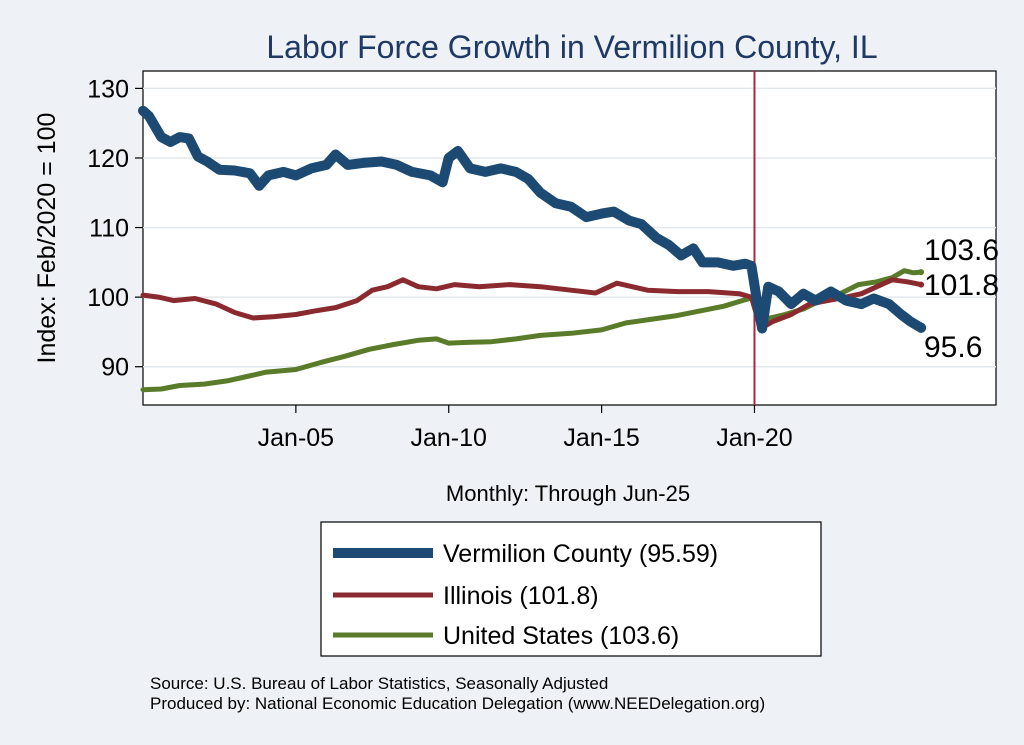 This screenshot has height=745, width=1024. Describe the element at coordinates (953, 347) in the screenshot. I see `end-label-0: 95.6` at that location.